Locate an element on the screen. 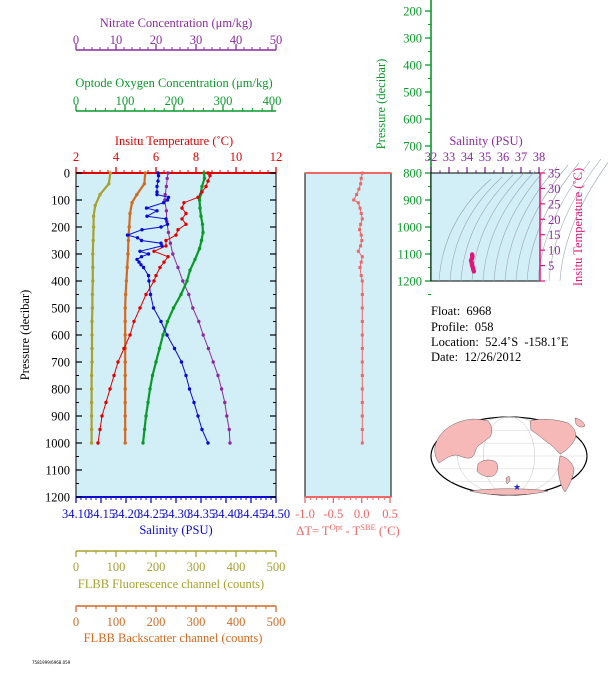  tick-label: 2 is located at coordinates (76, 157).